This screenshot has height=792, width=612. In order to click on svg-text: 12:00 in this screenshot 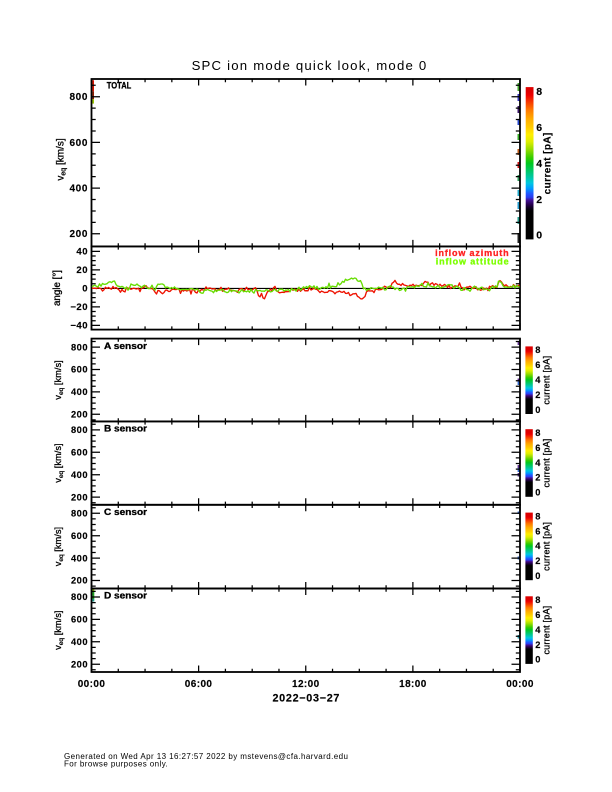, I will do `click(306, 684)`.